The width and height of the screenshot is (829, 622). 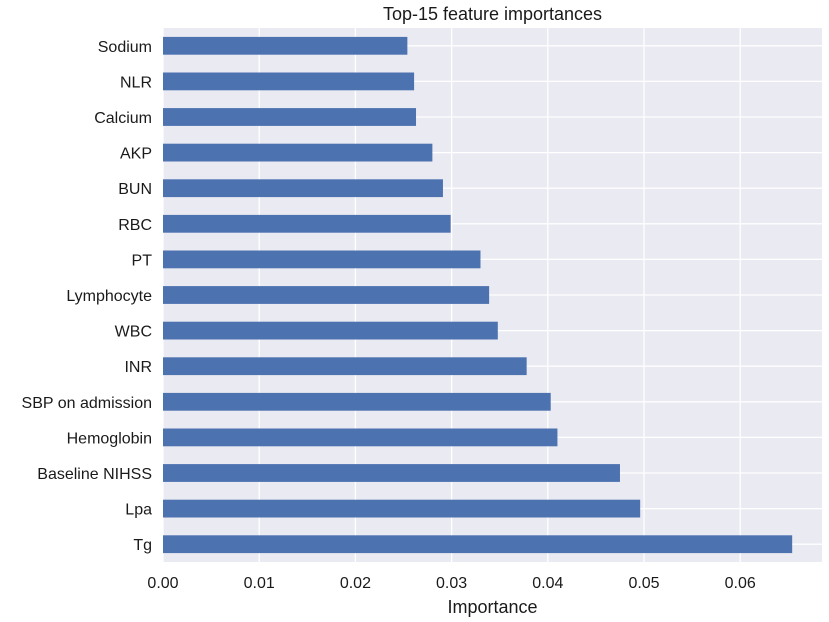 I want to click on bar-calcium, so click(x=290, y=117).